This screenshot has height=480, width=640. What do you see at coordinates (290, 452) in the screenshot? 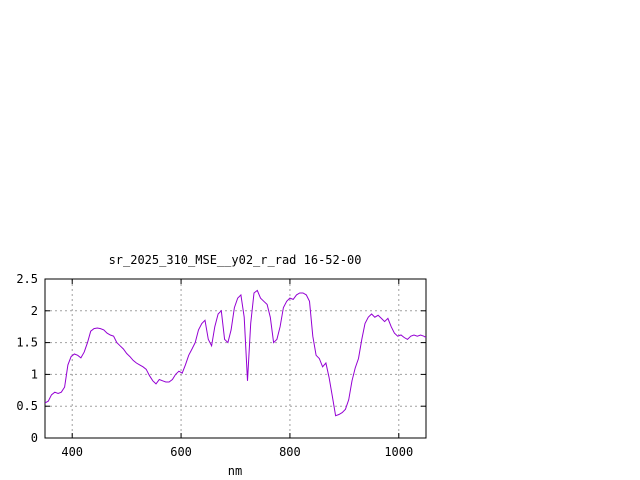
I see `x-tick-label: 800` at bounding box center [290, 452].